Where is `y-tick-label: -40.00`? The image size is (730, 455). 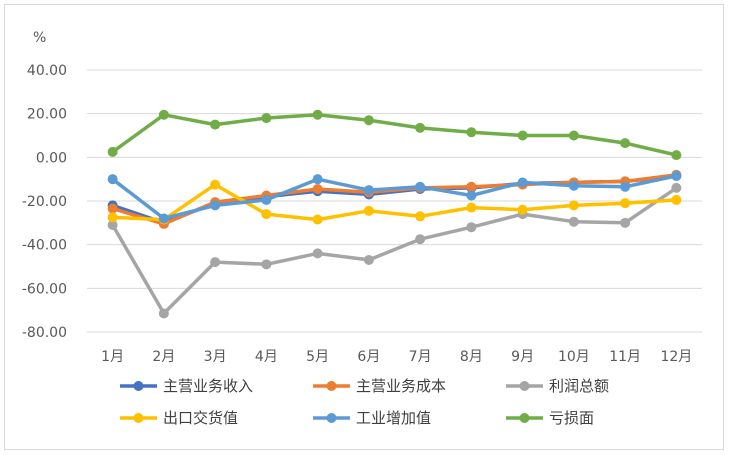
y-tick-label: -40.00 is located at coordinates (44, 246).